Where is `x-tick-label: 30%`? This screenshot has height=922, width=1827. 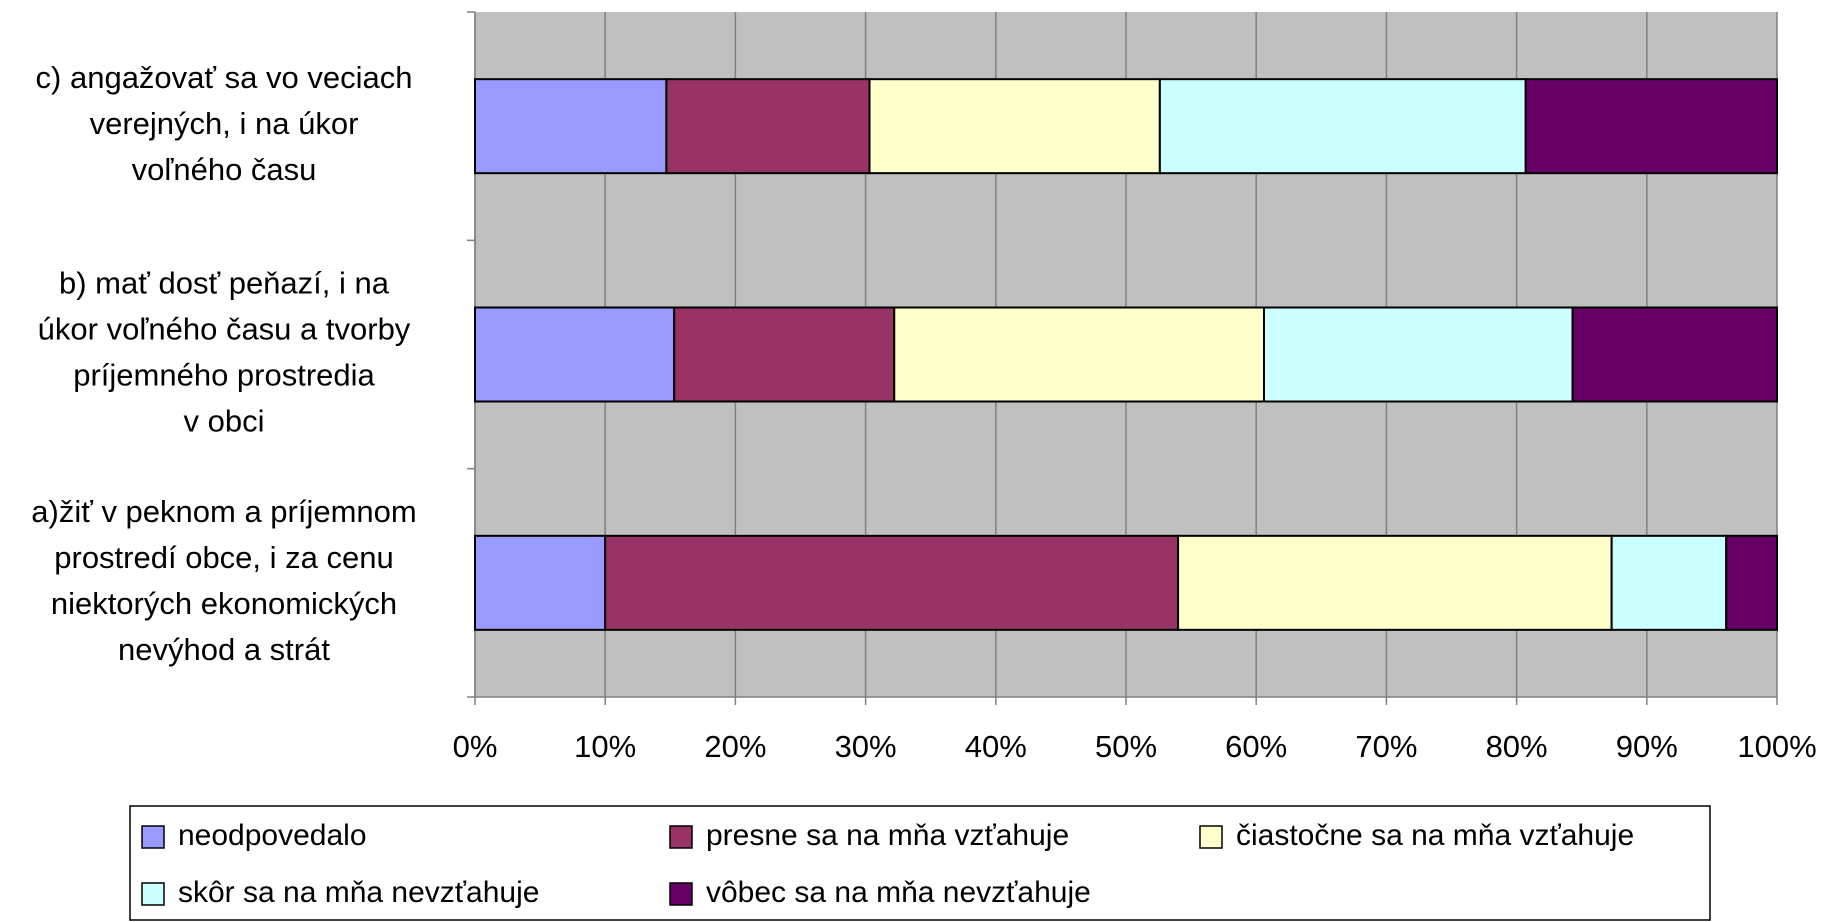 x-tick-label: 30% is located at coordinates (866, 746).